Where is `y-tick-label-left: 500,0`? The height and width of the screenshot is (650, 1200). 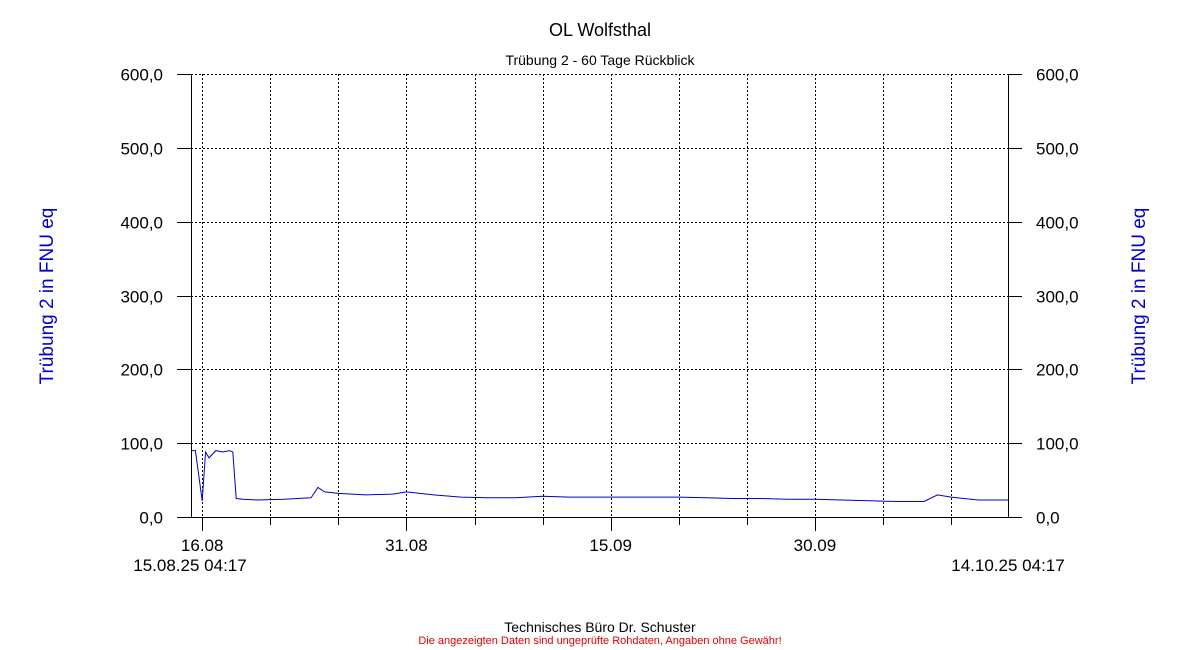 y-tick-label-left: 500,0 is located at coordinates (141, 149).